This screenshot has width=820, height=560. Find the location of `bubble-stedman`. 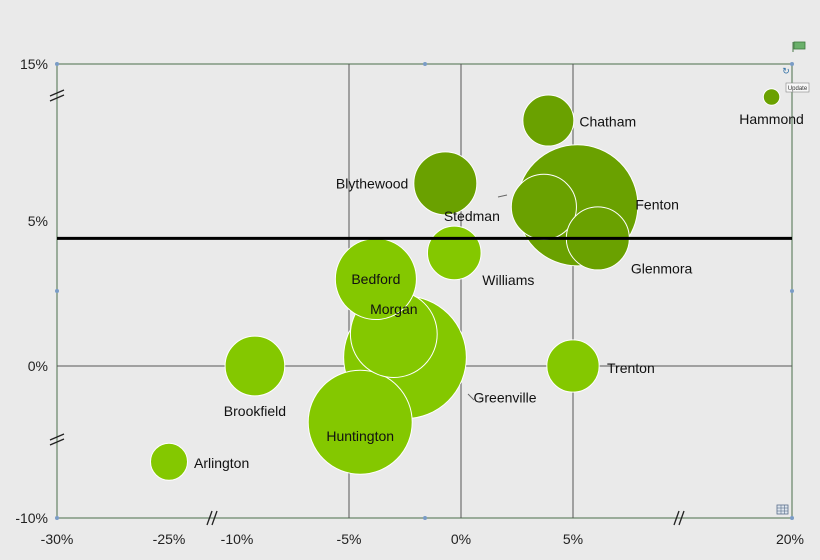

bubble-stedman is located at coordinates (543, 206).